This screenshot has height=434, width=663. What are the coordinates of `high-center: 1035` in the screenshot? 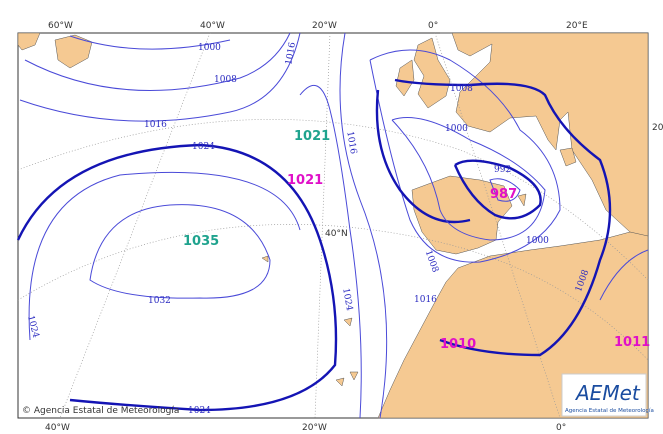 It's located at (201, 241).